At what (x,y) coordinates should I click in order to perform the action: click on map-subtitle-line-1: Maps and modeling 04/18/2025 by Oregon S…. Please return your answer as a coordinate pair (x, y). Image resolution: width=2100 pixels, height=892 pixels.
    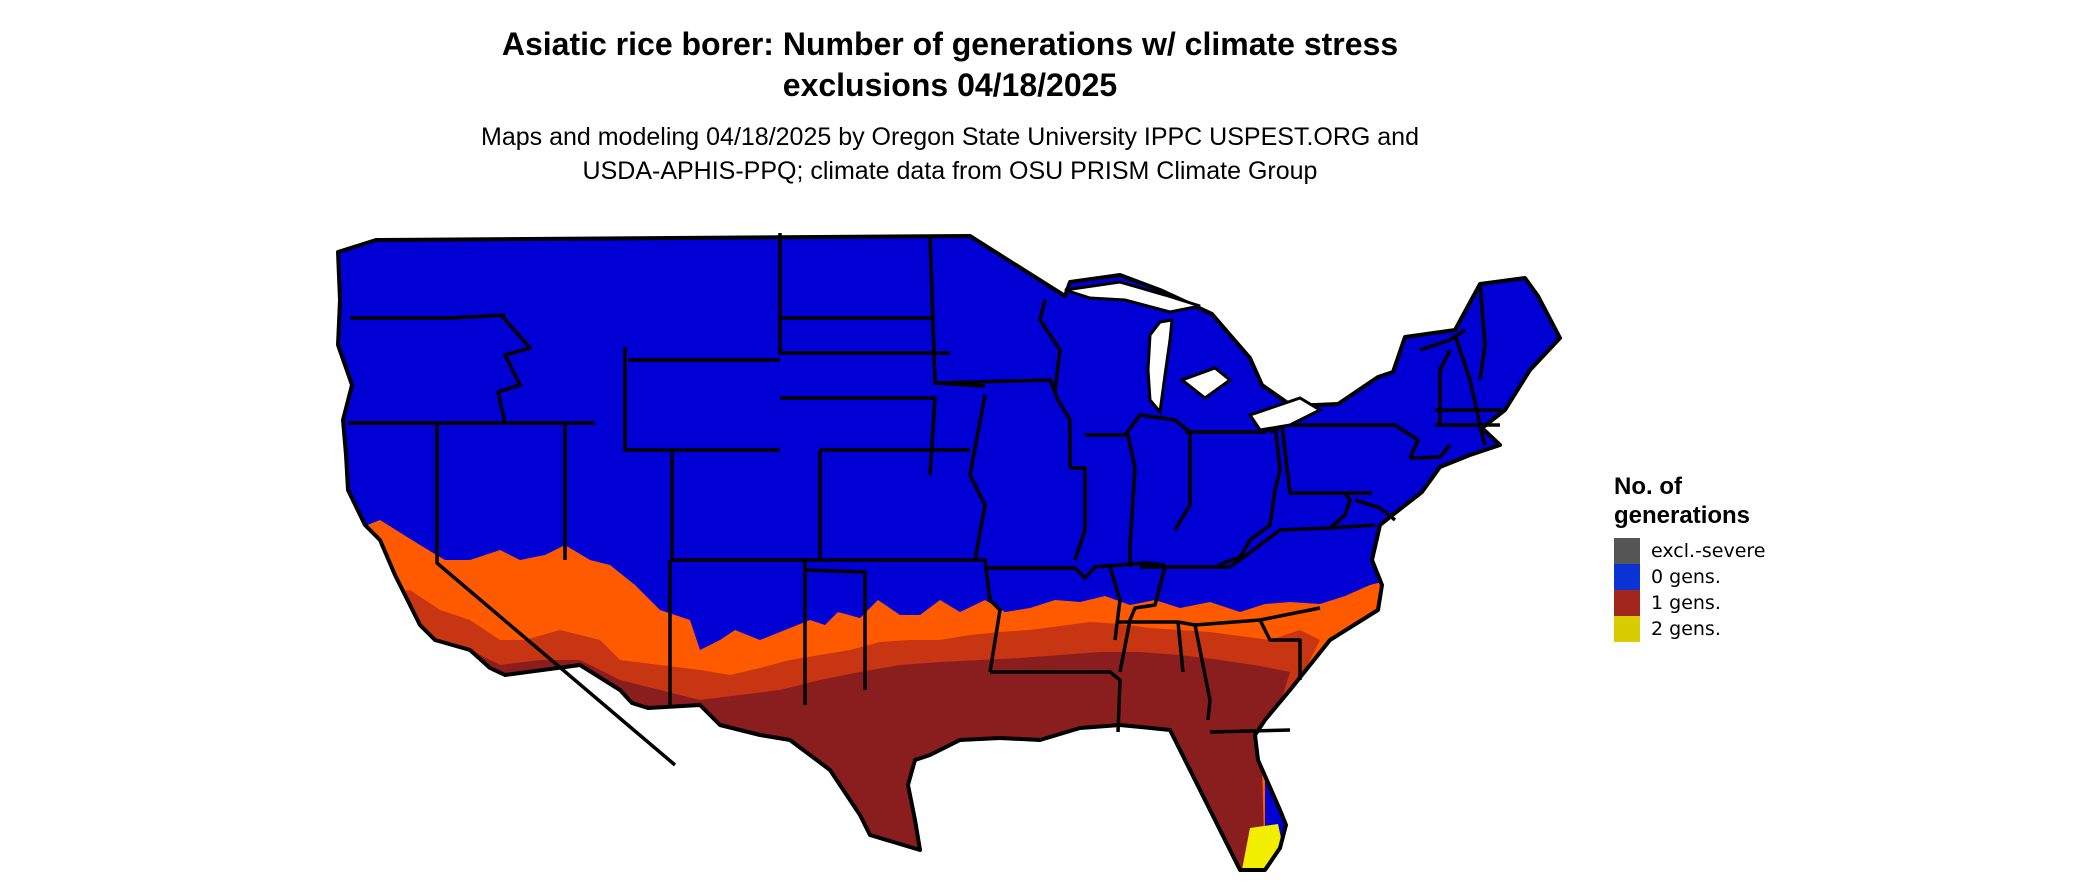
    Looking at the image, I should click on (950, 137).